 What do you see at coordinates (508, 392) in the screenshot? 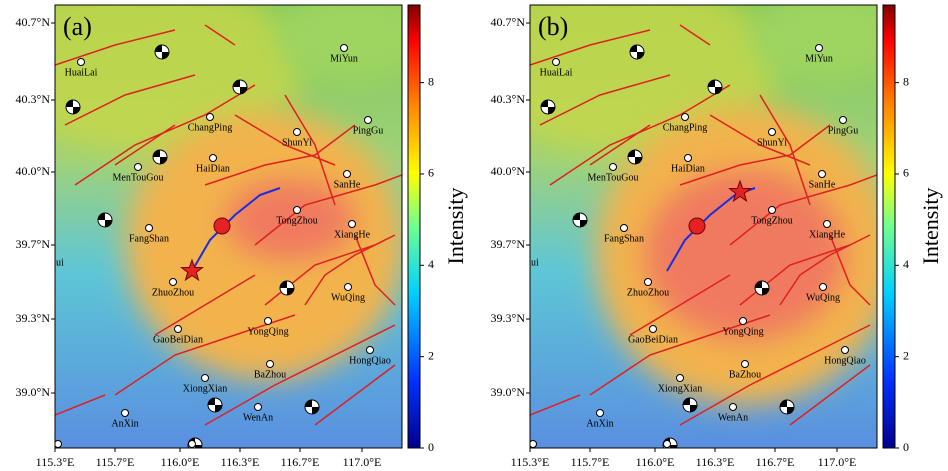
I see `lat-label: 39.0°N` at bounding box center [508, 392].